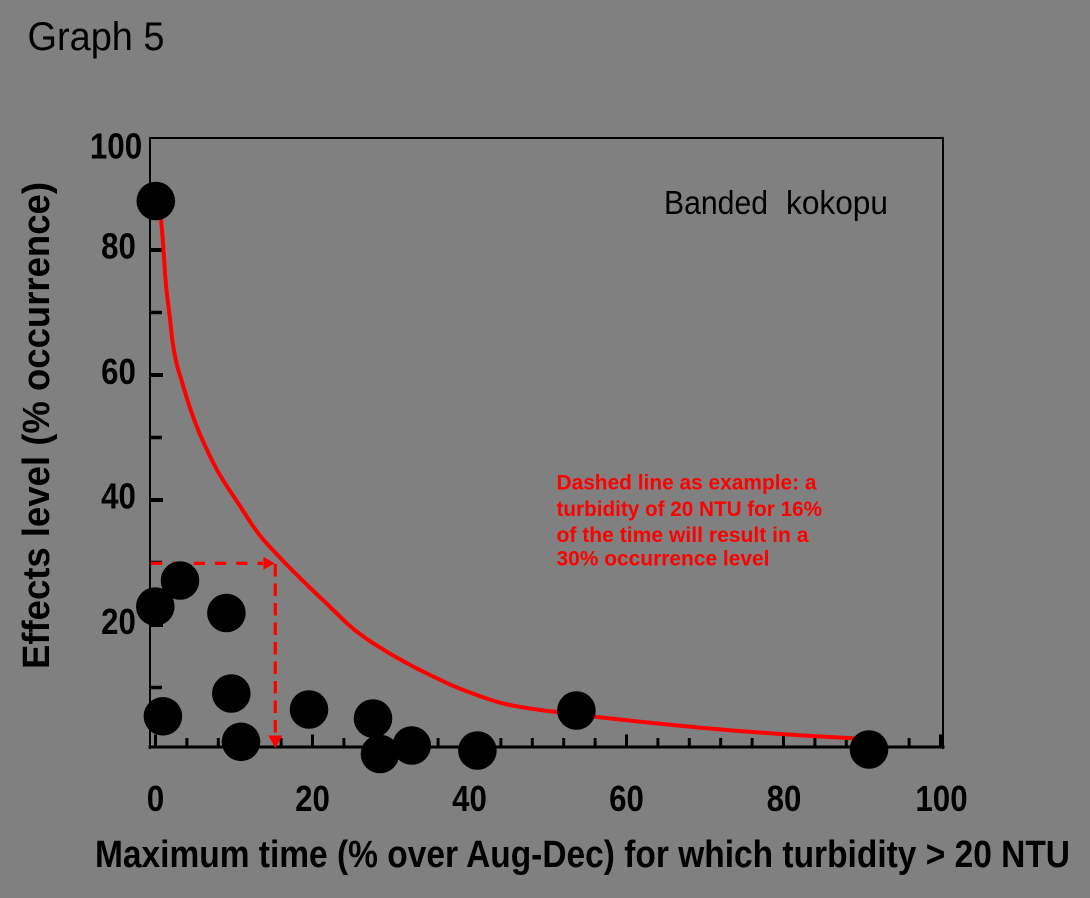  What do you see at coordinates (690, 509) in the screenshot?
I see `svg-text: turbidity of 20 NTU for 16%` at bounding box center [690, 509].